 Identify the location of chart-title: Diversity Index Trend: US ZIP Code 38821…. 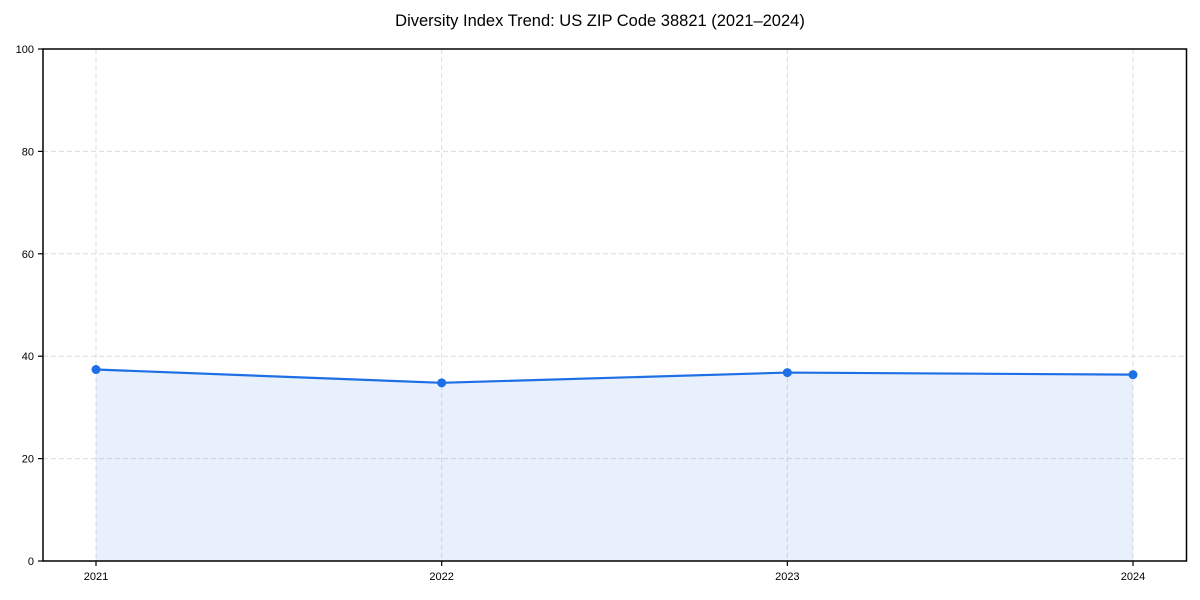
(600, 21).